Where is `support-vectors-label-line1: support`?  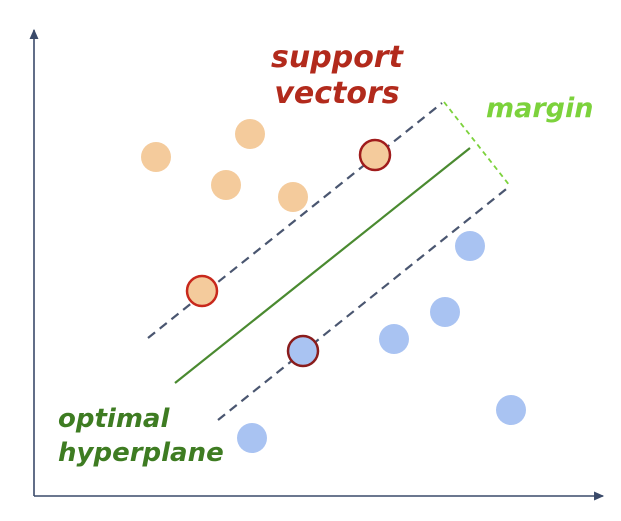
support-vectors-label-line1: support is located at coordinates (337, 57).